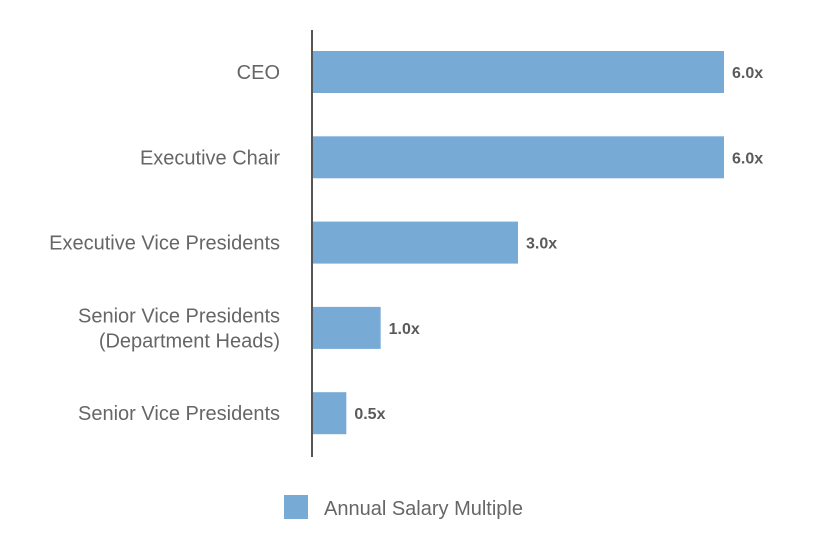 The height and width of the screenshot is (560, 826). What do you see at coordinates (210, 158) in the screenshot?
I see `category-label: Executive Chair` at bounding box center [210, 158].